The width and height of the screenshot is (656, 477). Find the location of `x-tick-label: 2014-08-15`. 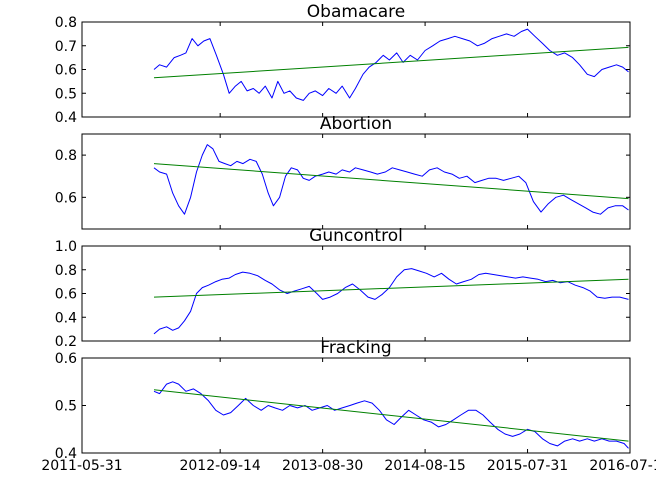

x-tick-label: 2014-08-15 is located at coordinates (424, 466).